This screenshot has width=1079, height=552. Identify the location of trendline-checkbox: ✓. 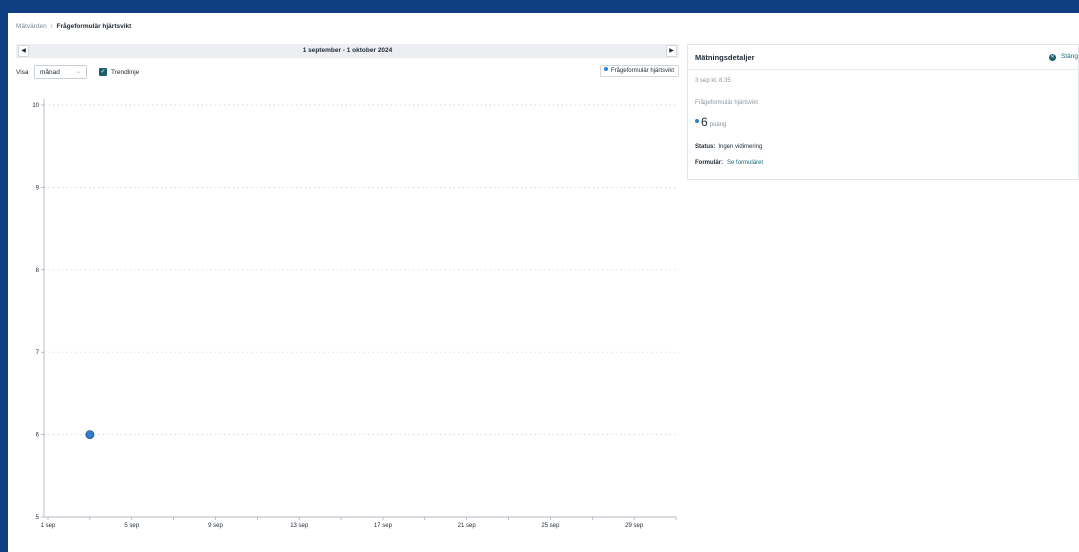
(103, 72).